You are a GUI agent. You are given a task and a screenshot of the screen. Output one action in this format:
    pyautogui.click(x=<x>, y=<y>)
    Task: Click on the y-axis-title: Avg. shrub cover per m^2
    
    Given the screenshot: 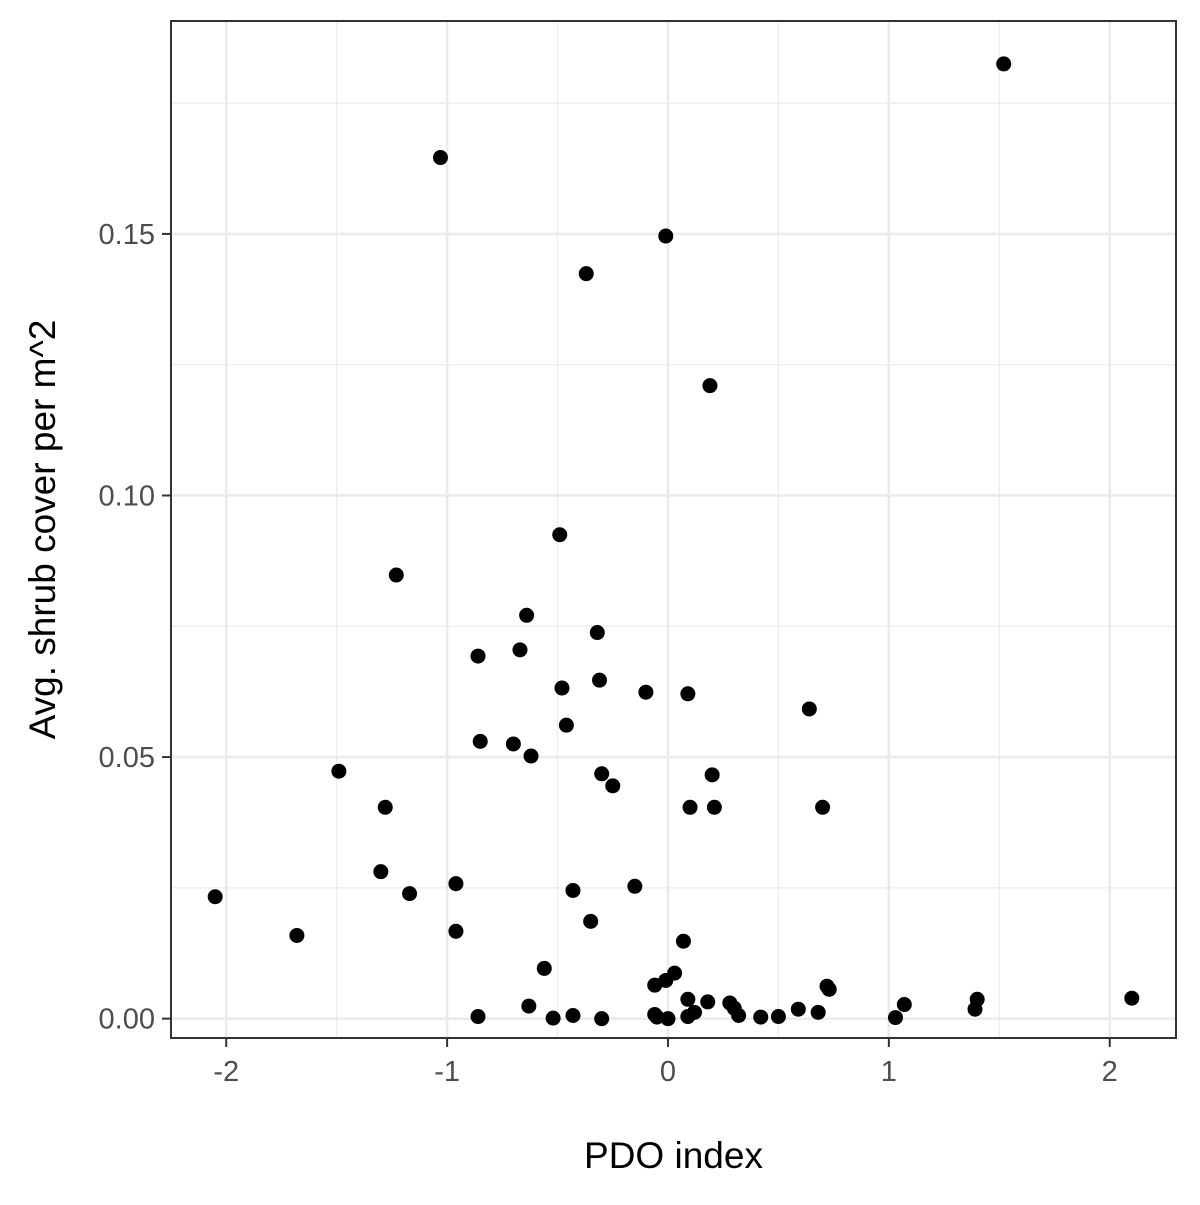 What is the action you would take?
    pyautogui.click(x=42, y=530)
    